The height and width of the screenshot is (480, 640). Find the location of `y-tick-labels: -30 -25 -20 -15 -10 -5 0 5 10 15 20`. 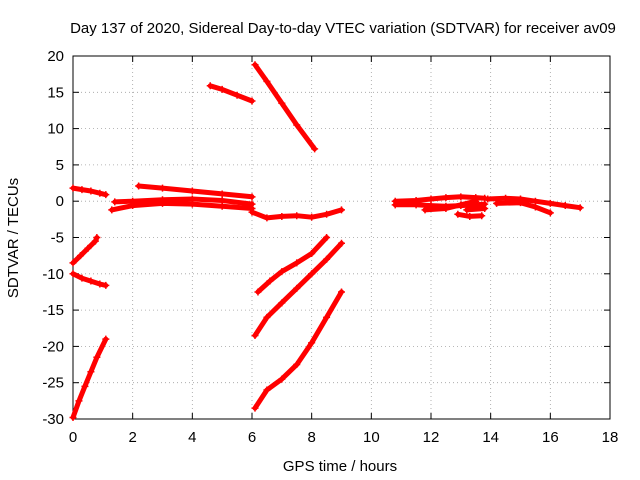

y-tick-labels: -30 -25 -20 -15 -10 -5 0 5 10 15 20 is located at coordinates (53, 238).